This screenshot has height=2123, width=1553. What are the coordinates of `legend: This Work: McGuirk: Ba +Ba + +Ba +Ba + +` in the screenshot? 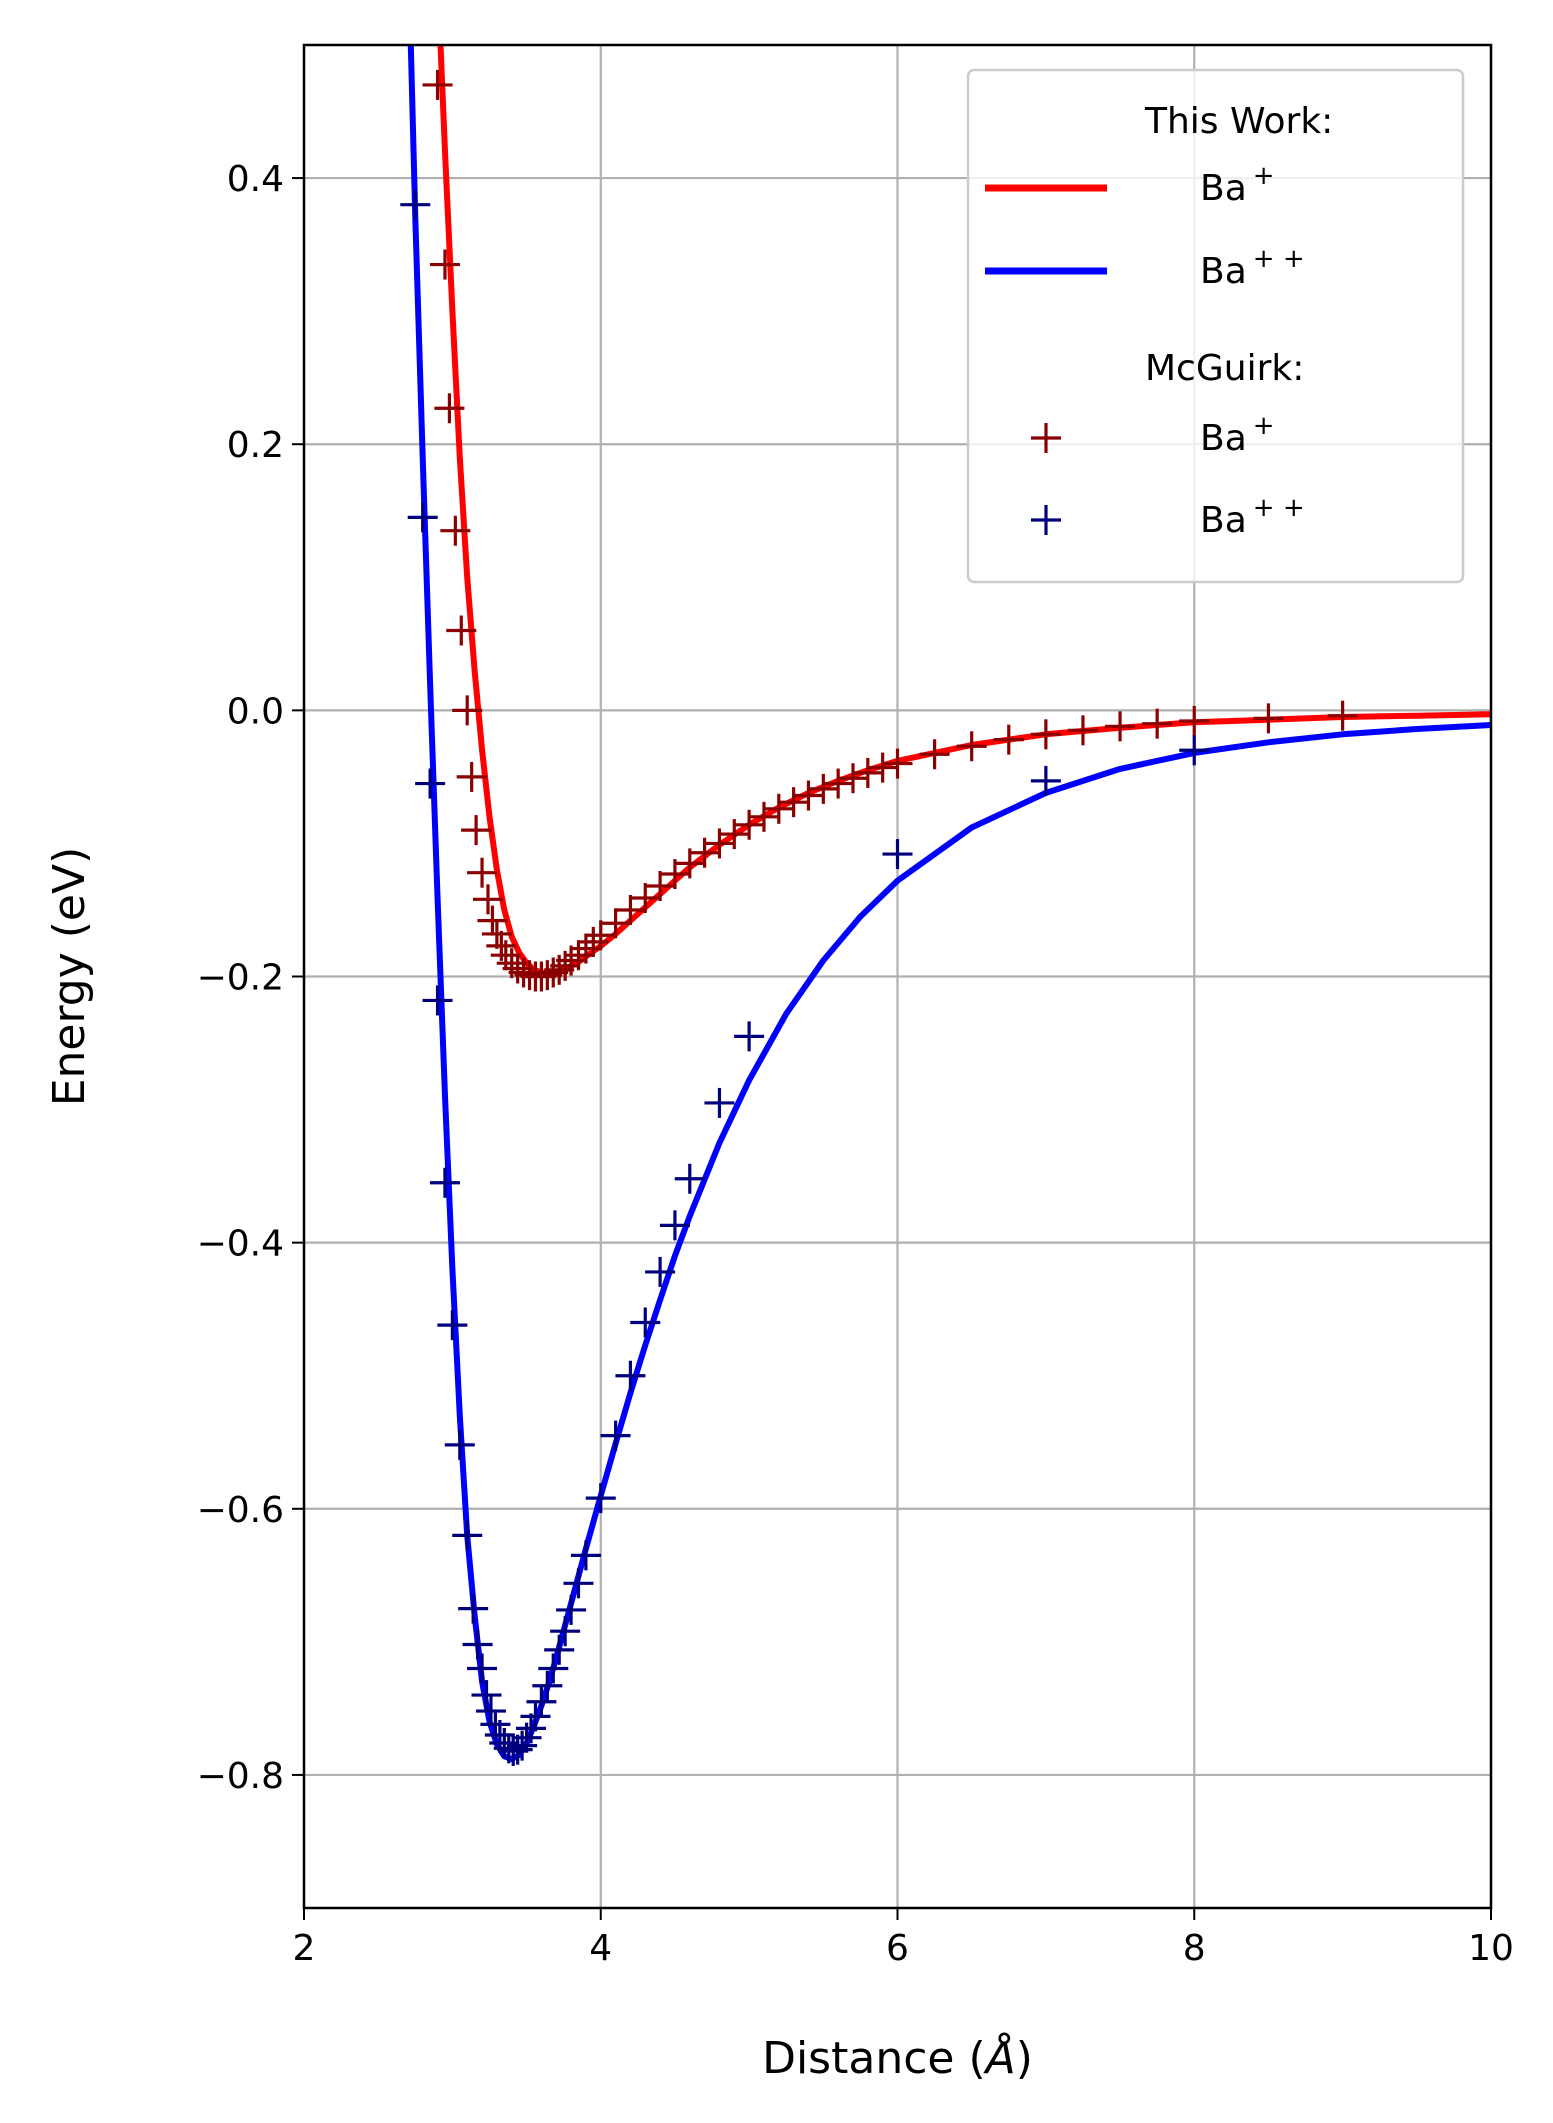 It's located at (1215, 326).